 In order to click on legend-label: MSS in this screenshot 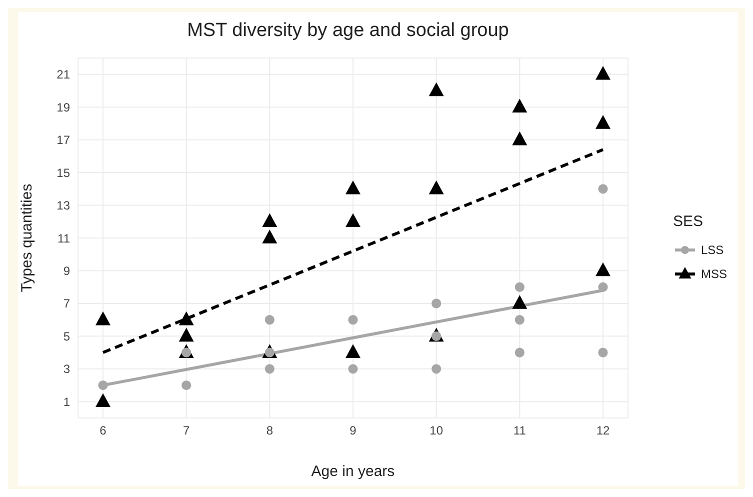, I will do `click(714, 274)`.